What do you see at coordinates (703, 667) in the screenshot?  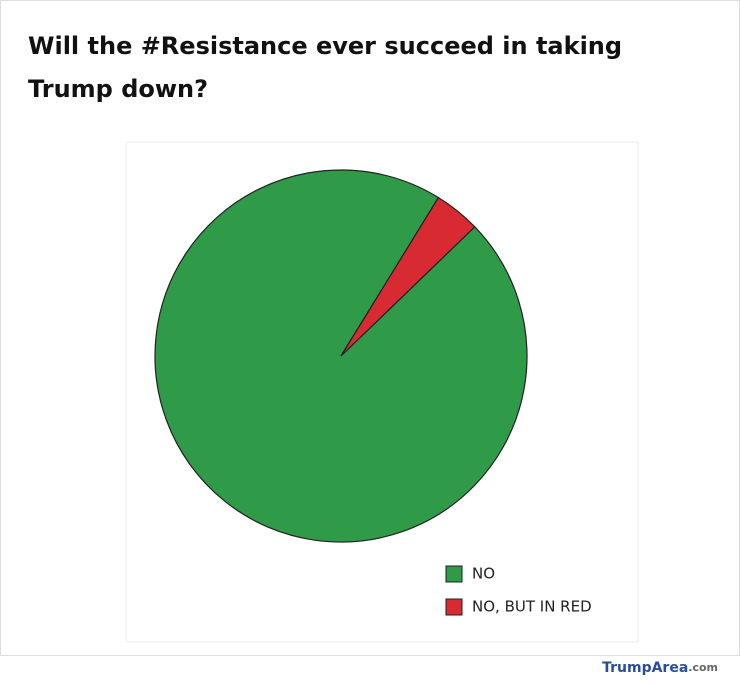 I see `watermark-suffix: .com` at bounding box center [703, 667].